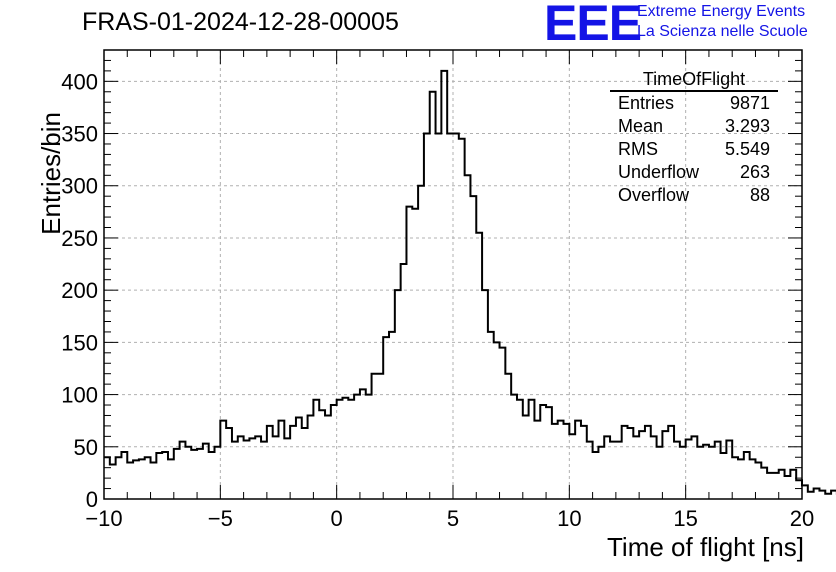 The width and height of the screenshot is (836, 572). What do you see at coordinates (694, 149) in the screenshot?
I see `stats-row-rms: RMS 5.549` at bounding box center [694, 149].